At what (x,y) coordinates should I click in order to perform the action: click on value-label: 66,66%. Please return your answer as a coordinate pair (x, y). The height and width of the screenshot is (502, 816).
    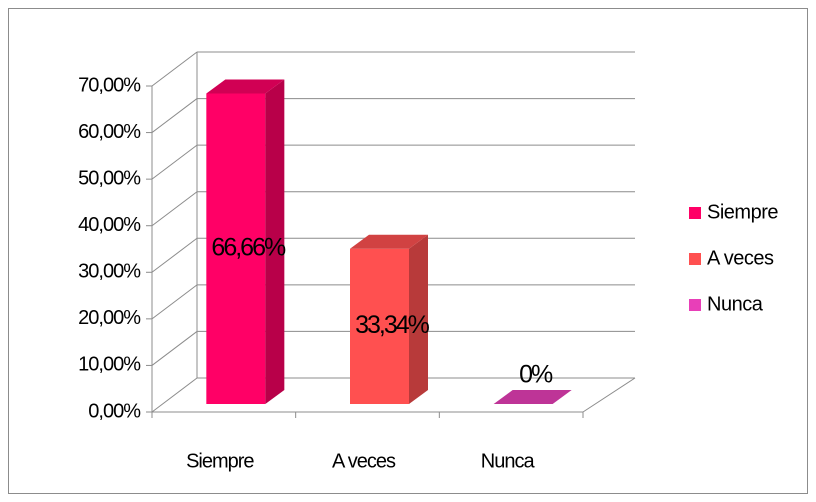
    Looking at the image, I should click on (248, 247).